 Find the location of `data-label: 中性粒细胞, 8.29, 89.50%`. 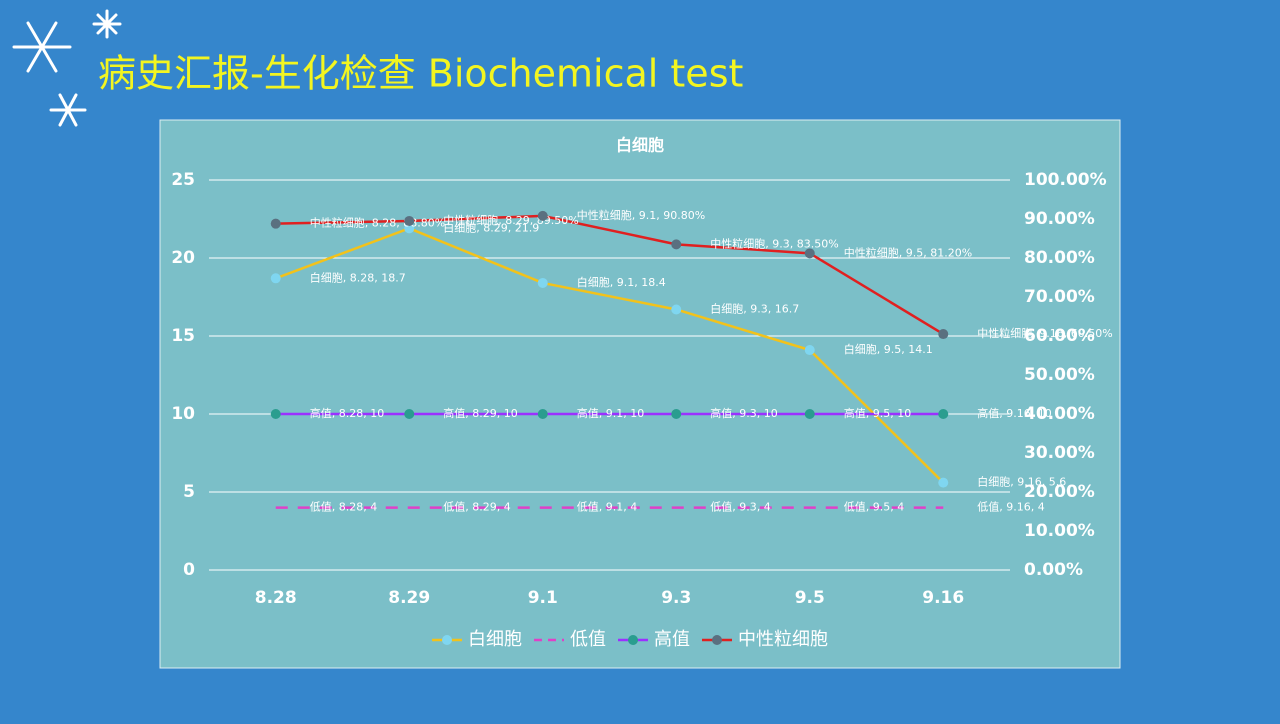

data-label: 中性粒细胞, 8.29, 89.50% is located at coordinates (510, 220).